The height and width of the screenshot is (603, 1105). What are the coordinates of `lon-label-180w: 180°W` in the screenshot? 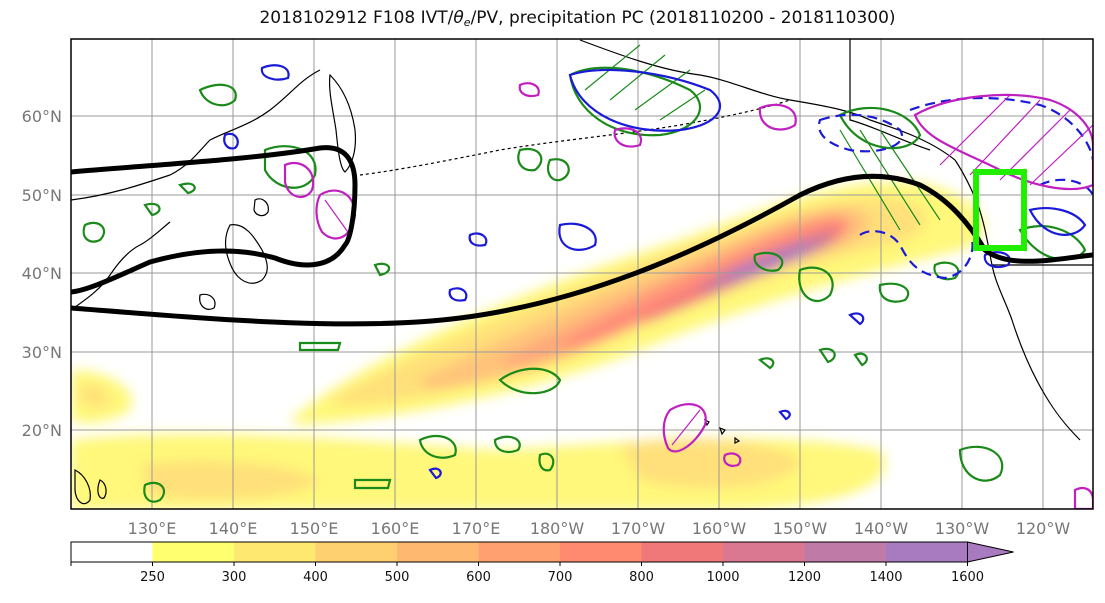 It's located at (557, 528).